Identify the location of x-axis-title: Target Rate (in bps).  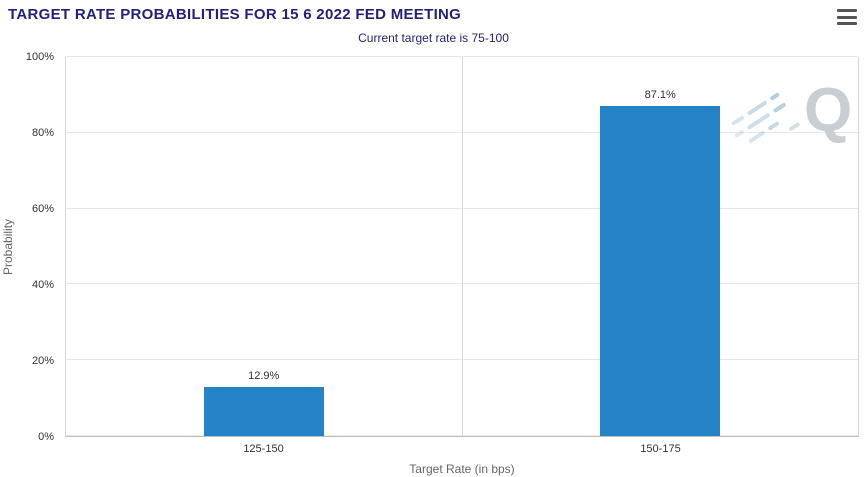
(462, 469).